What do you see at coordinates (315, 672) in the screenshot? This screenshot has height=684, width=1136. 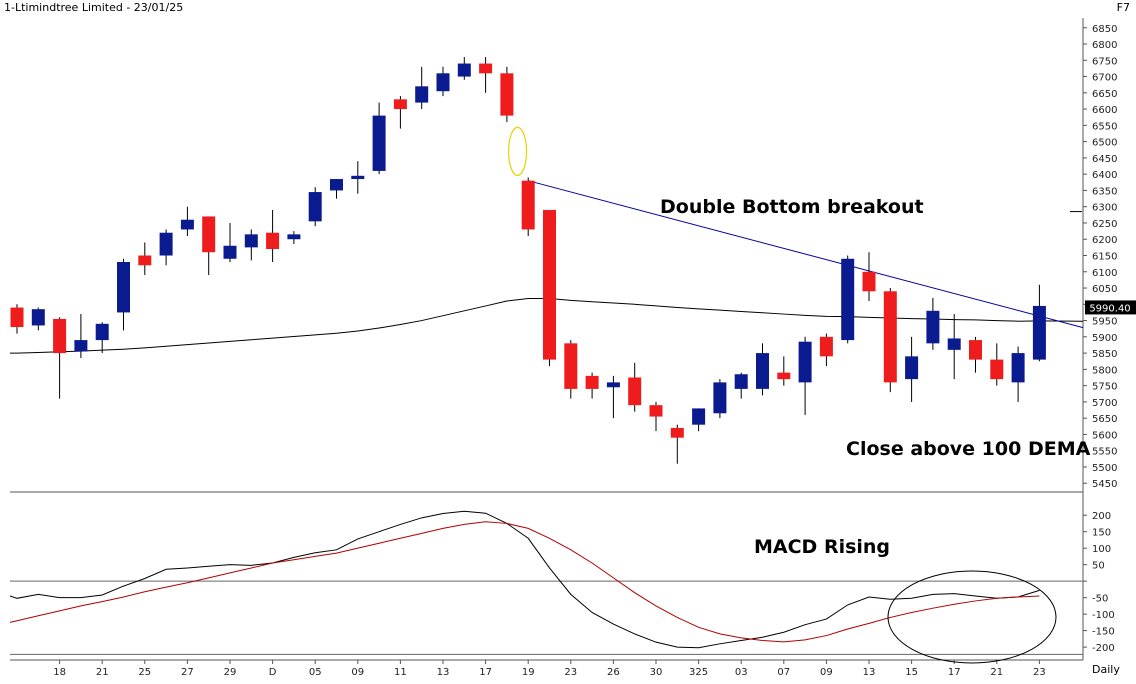 I see `time-tick-label: 05` at bounding box center [315, 672].